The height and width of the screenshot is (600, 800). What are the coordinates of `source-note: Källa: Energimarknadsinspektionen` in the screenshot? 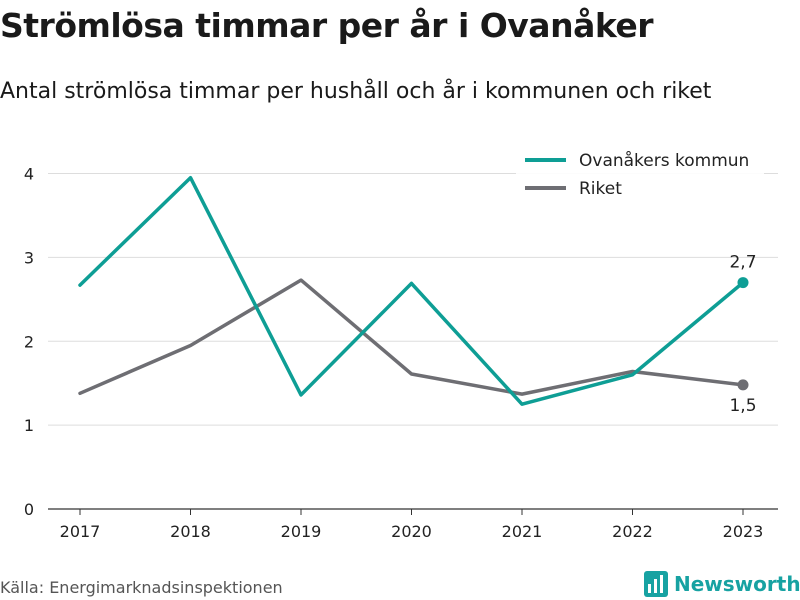 It's located at (141, 587).